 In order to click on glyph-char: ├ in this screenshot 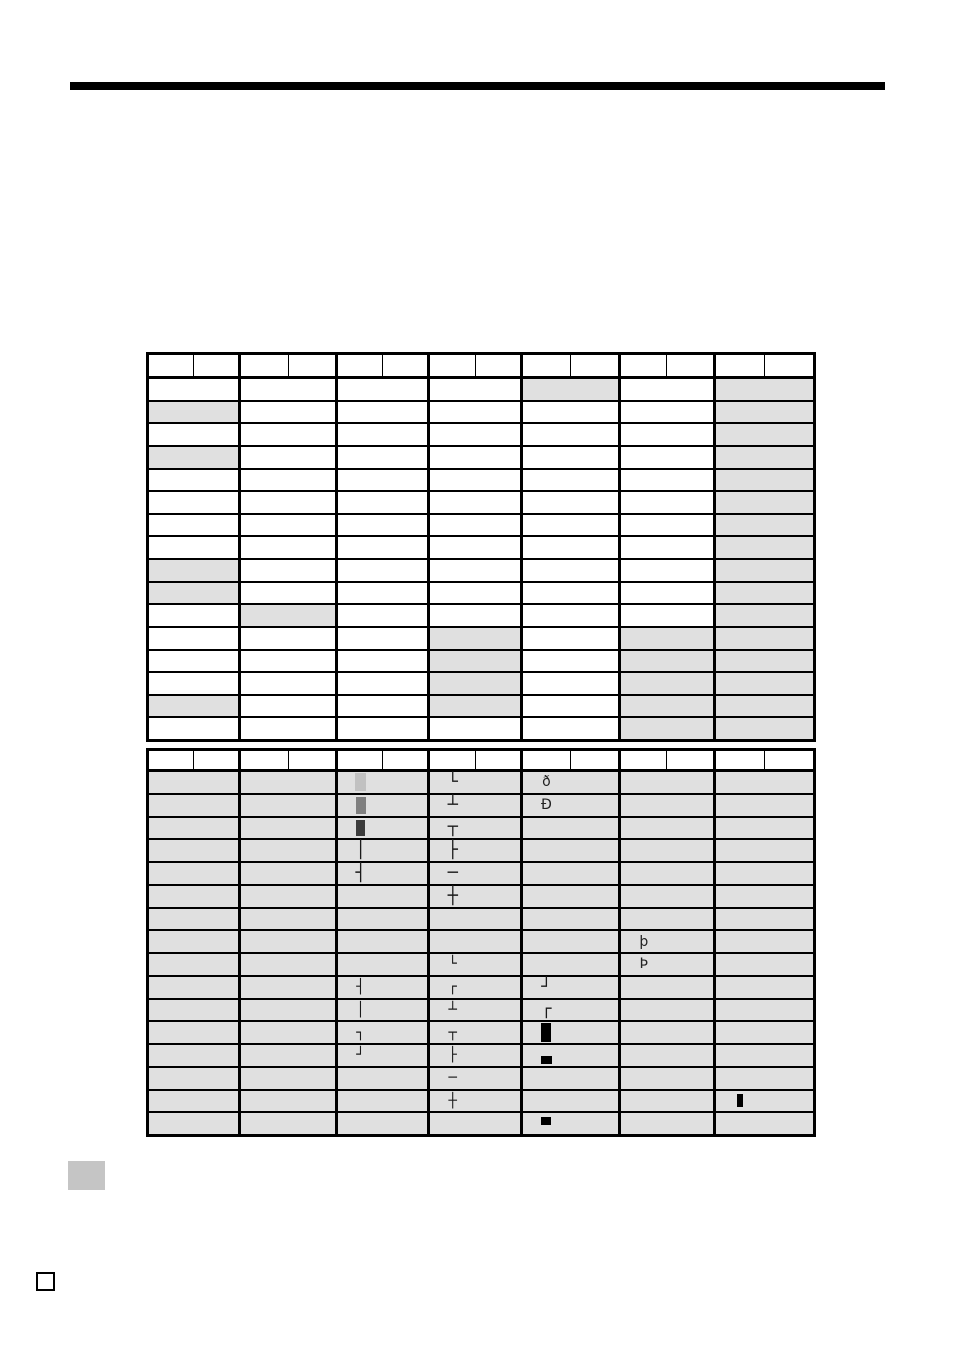, I will do `click(452, 850)`.